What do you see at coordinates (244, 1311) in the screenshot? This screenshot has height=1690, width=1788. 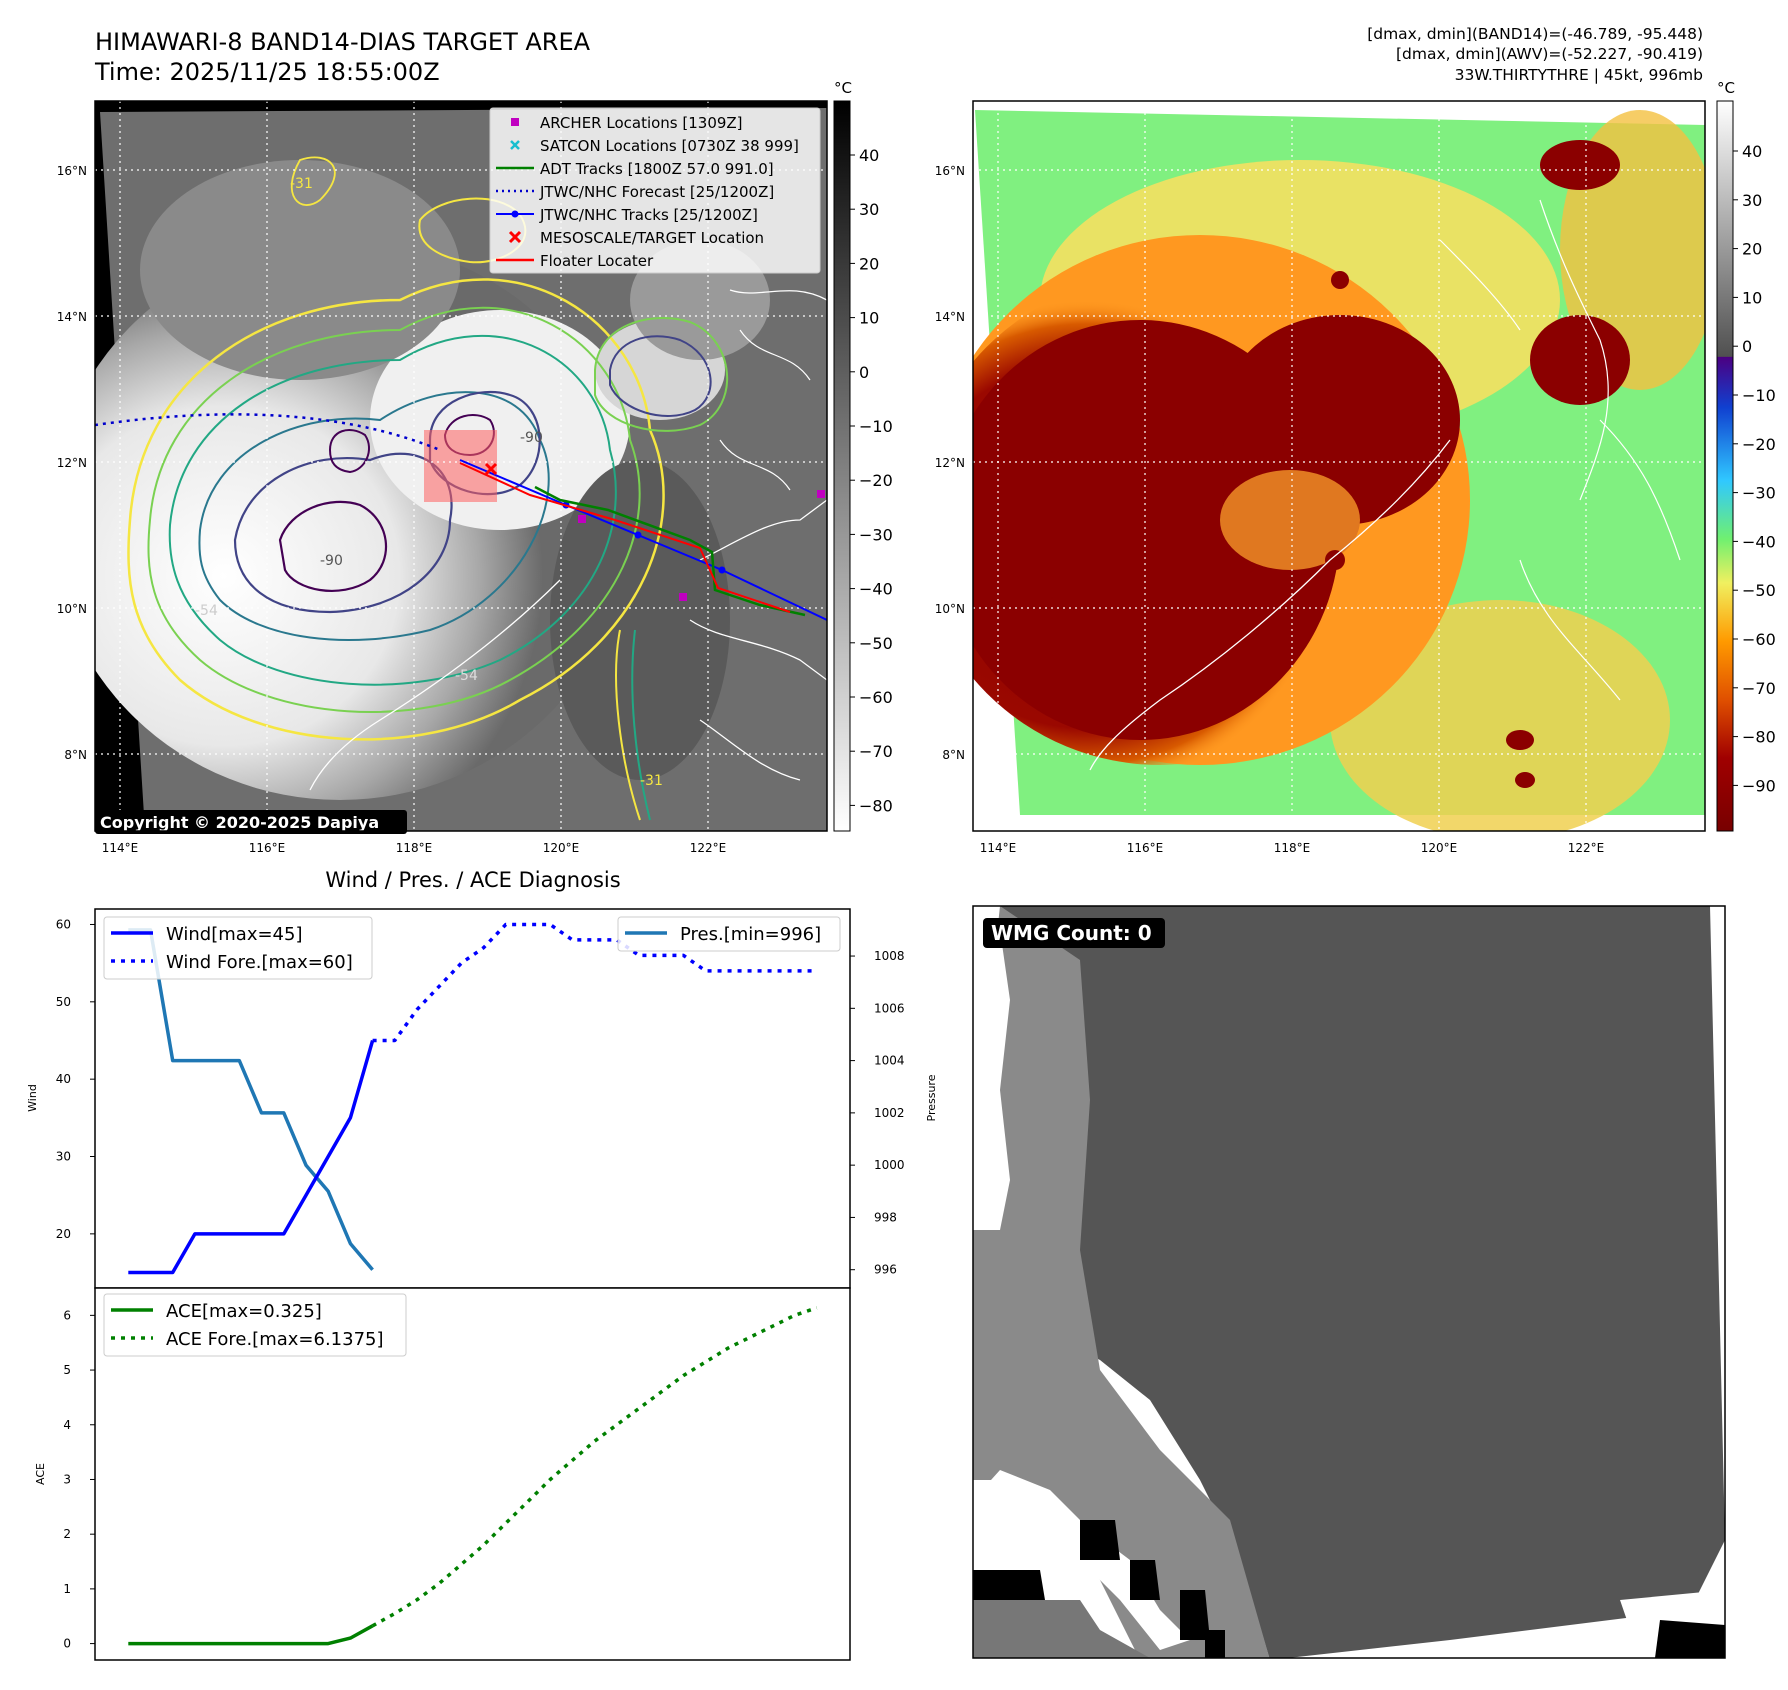 I see `legend-ace-label: ACE[max=0.325]` at bounding box center [244, 1311].